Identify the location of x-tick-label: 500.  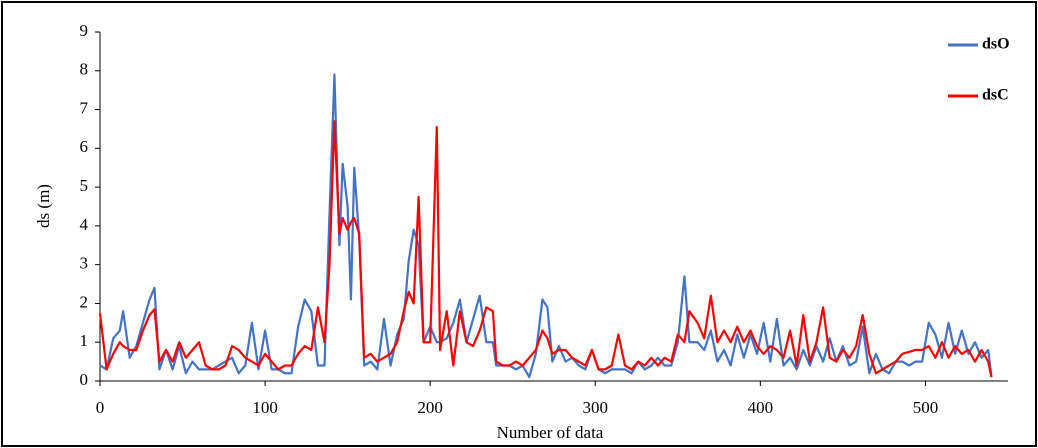
(926, 407).